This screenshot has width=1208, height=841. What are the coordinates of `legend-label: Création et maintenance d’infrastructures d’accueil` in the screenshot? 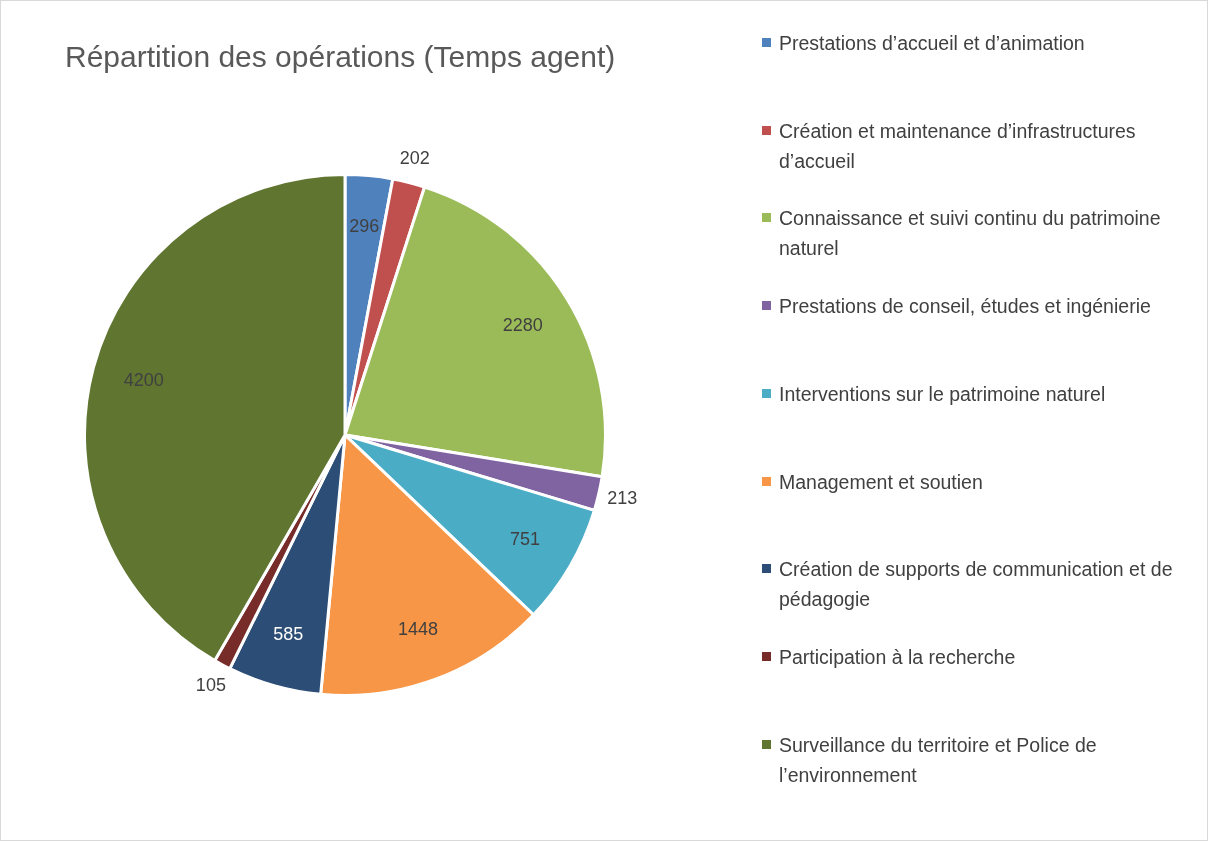 It's located at (957, 145).